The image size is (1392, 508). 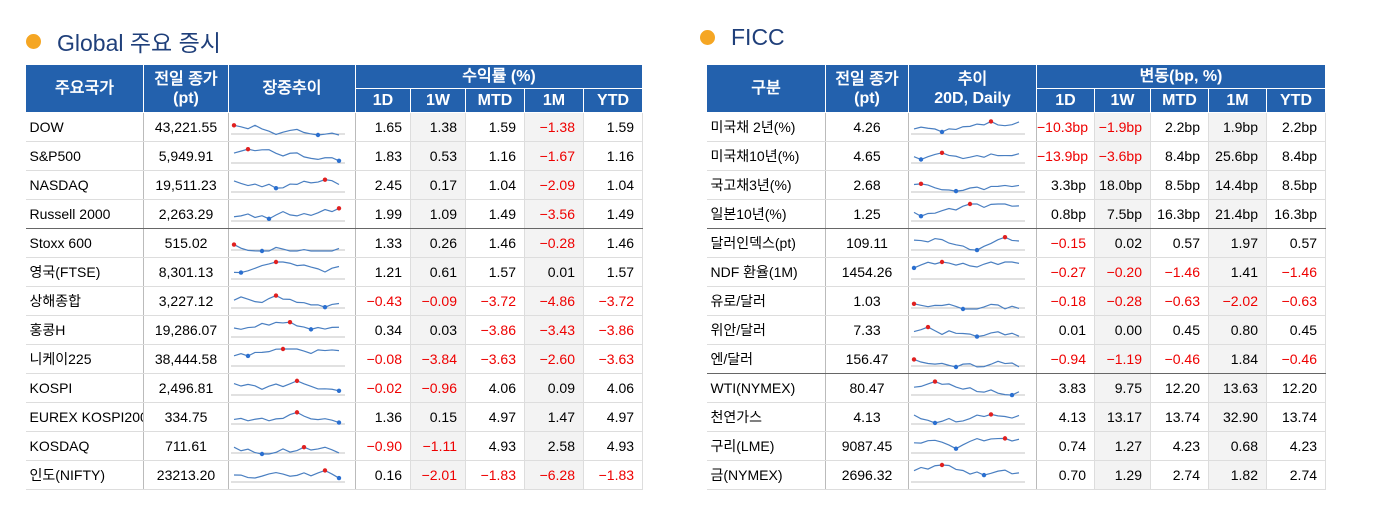 I want to click on cell: 0.61, so click(x=438, y=272).